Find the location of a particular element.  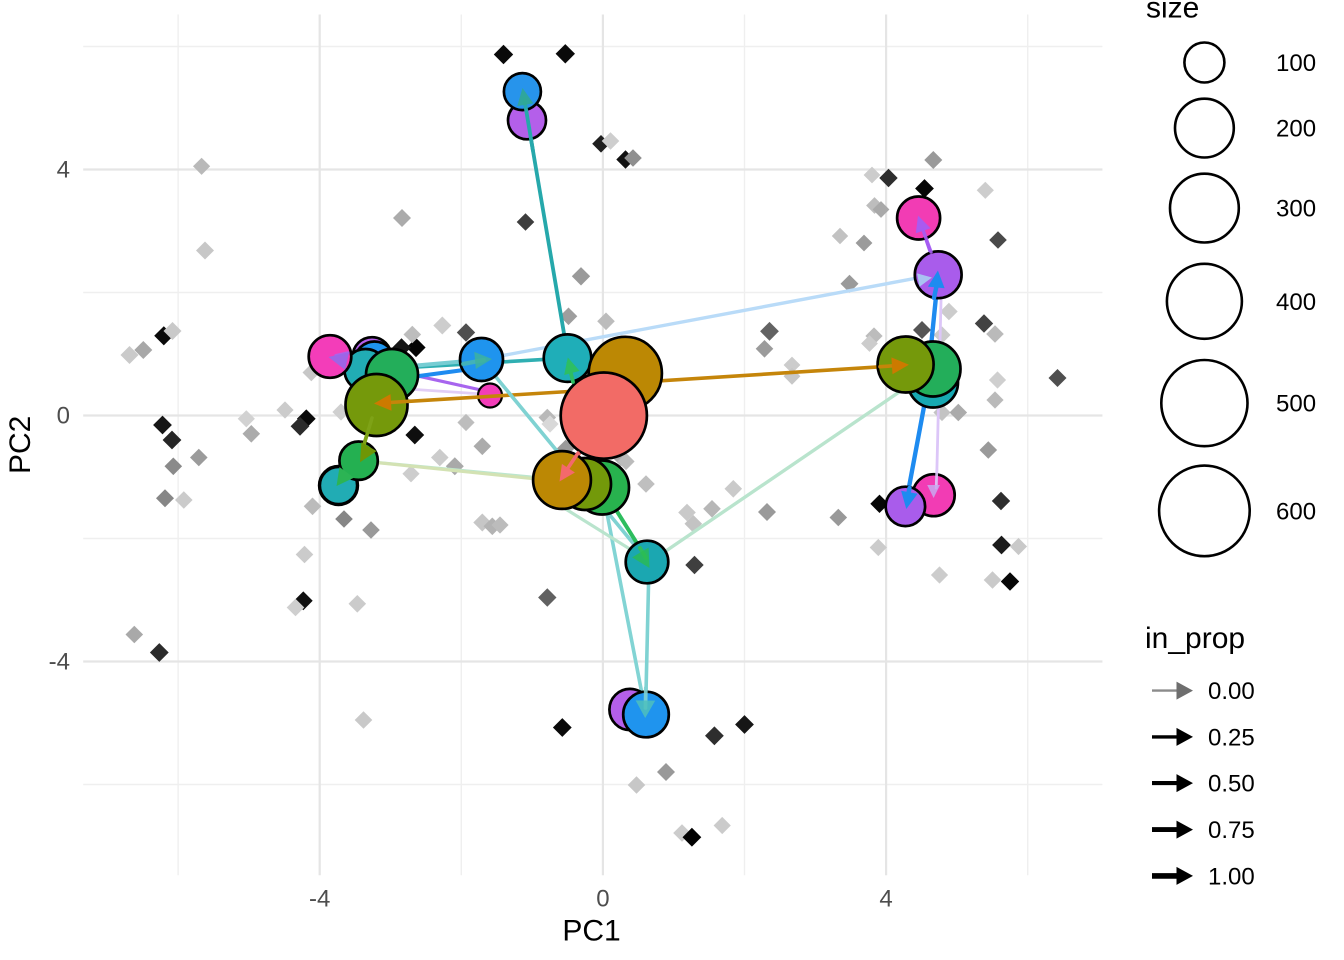

svg-text: 1.00 is located at coordinates (1231, 876).